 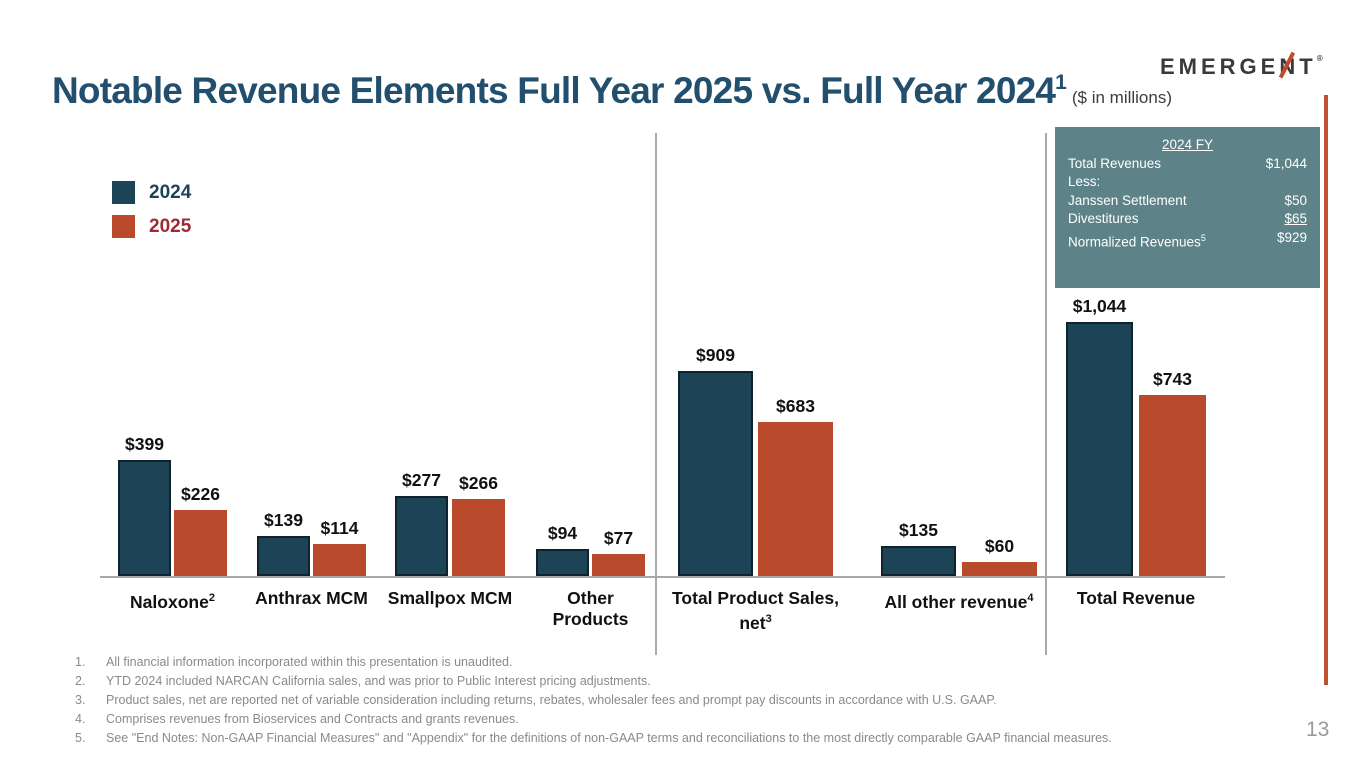 What do you see at coordinates (795, 406) in the screenshot?
I see `bar-value-label: $683` at bounding box center [795, 406].